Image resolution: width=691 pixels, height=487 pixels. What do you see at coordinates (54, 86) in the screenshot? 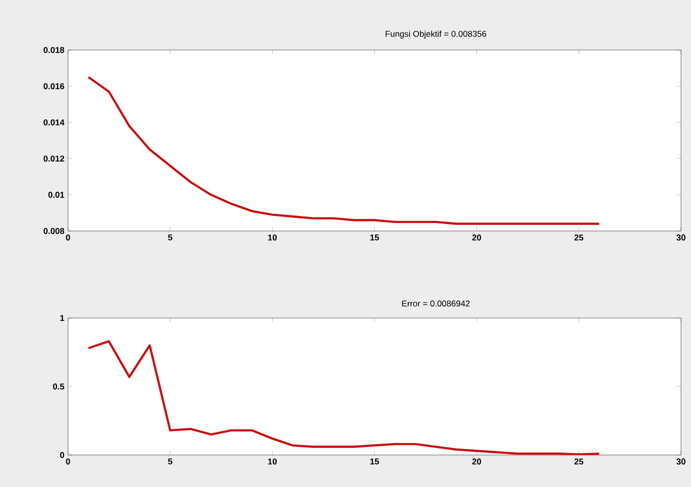
I see `y-tick-label: 0.016` at bounding box center [54, 86].